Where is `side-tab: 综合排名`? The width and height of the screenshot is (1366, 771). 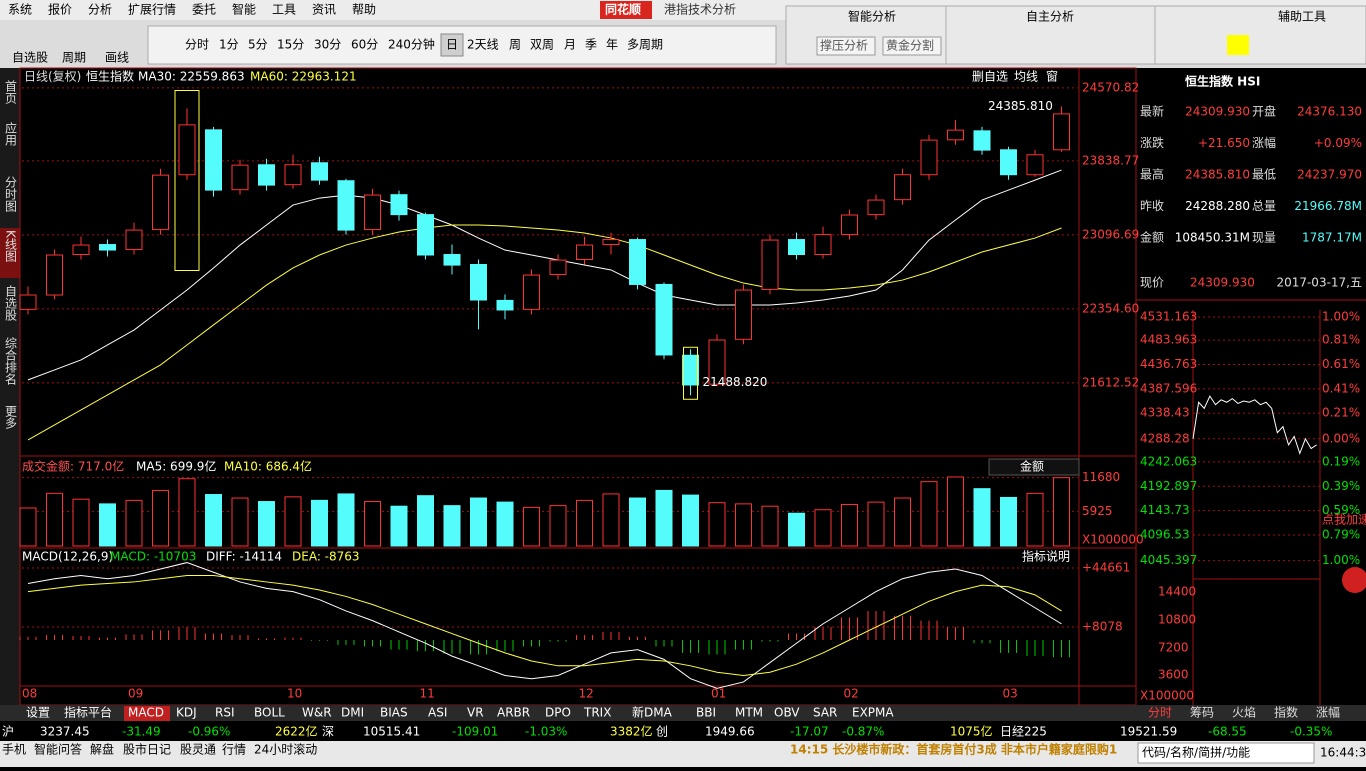
side-tab: 综合排名 is located at coordinates (11, 361).